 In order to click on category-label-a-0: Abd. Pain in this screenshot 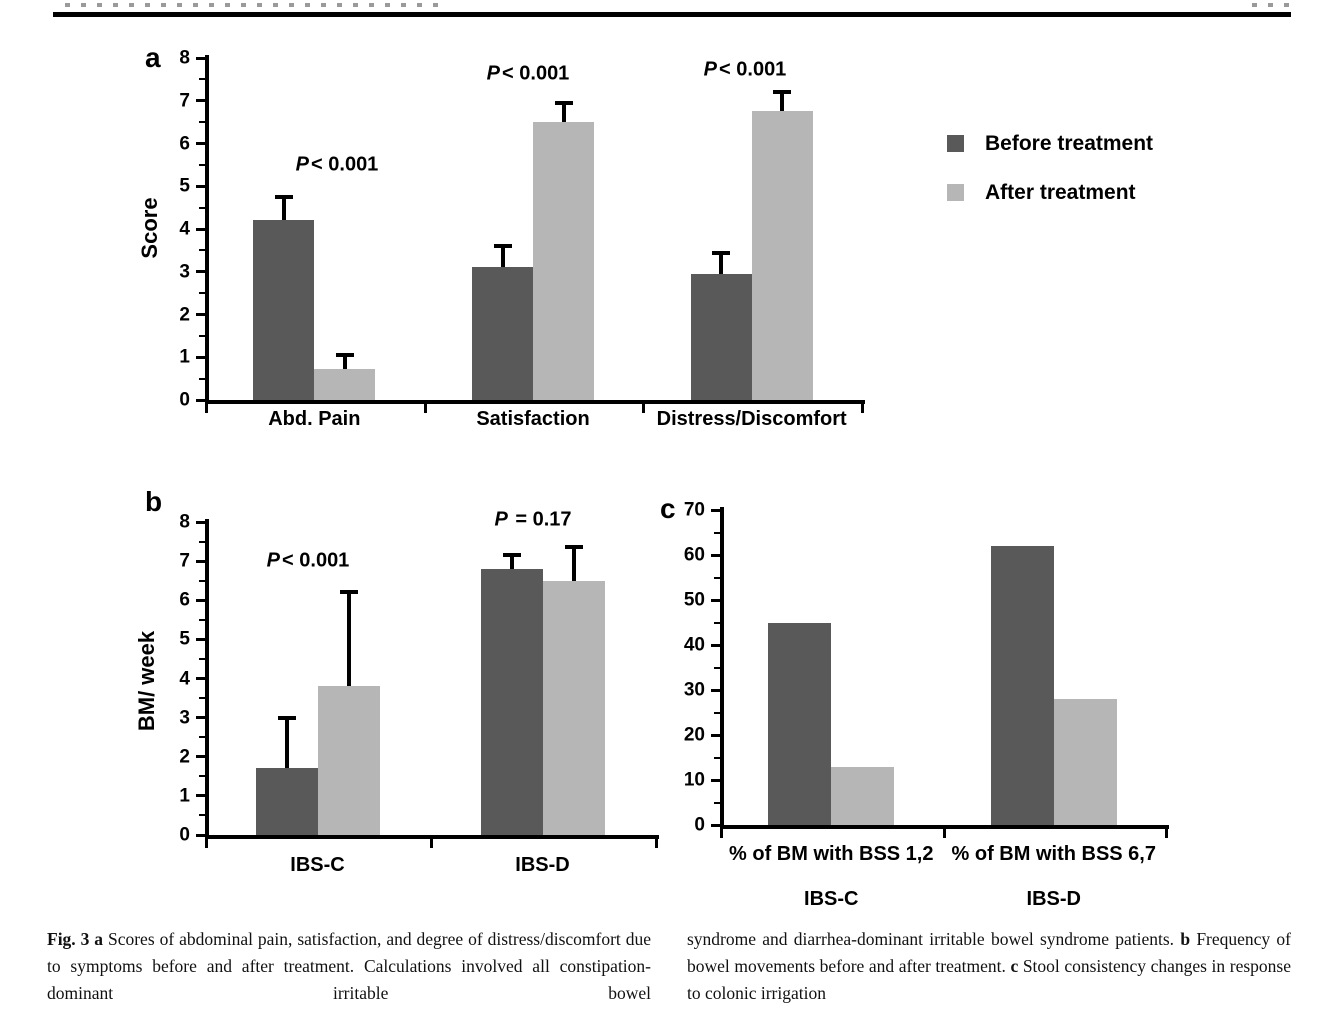, I will do `click(314, 419)`.